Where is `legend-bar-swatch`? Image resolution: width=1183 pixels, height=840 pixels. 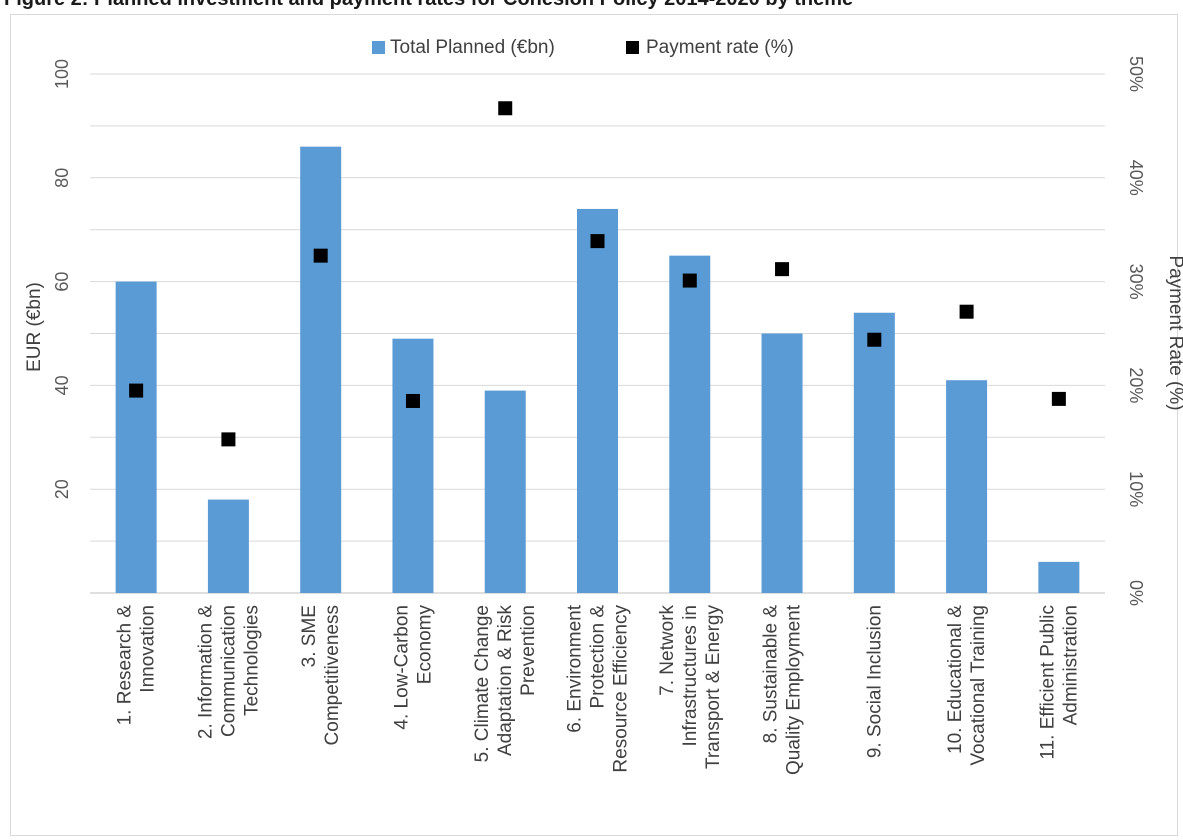 legend-bar-swatch is located at coordinates (378, 47).